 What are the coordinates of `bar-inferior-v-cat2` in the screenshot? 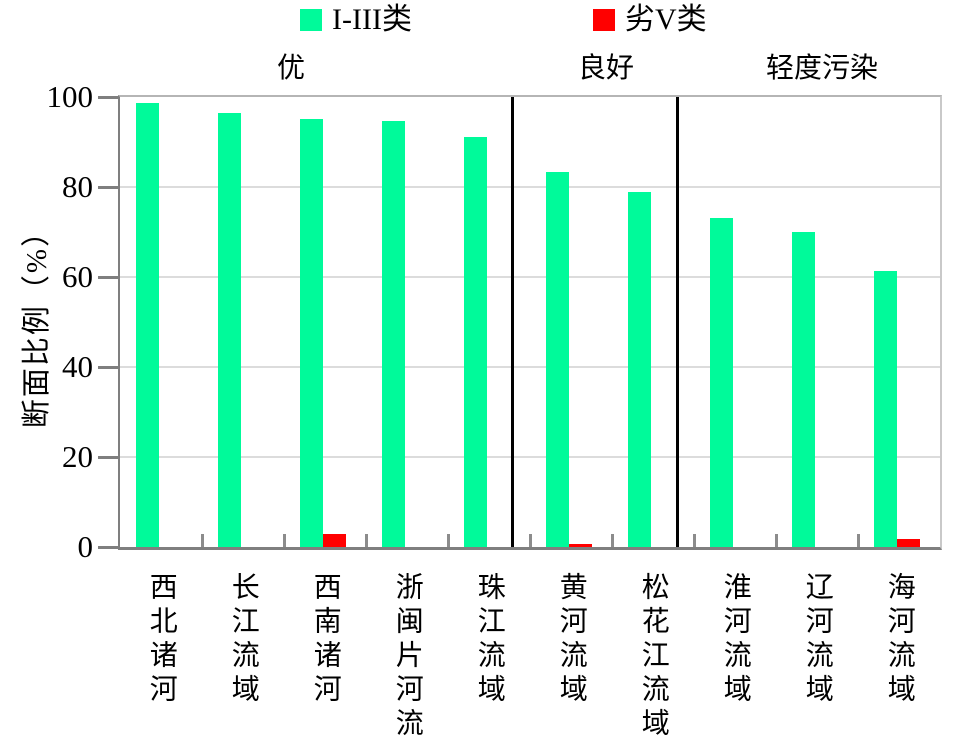 It's located at (334, 540).